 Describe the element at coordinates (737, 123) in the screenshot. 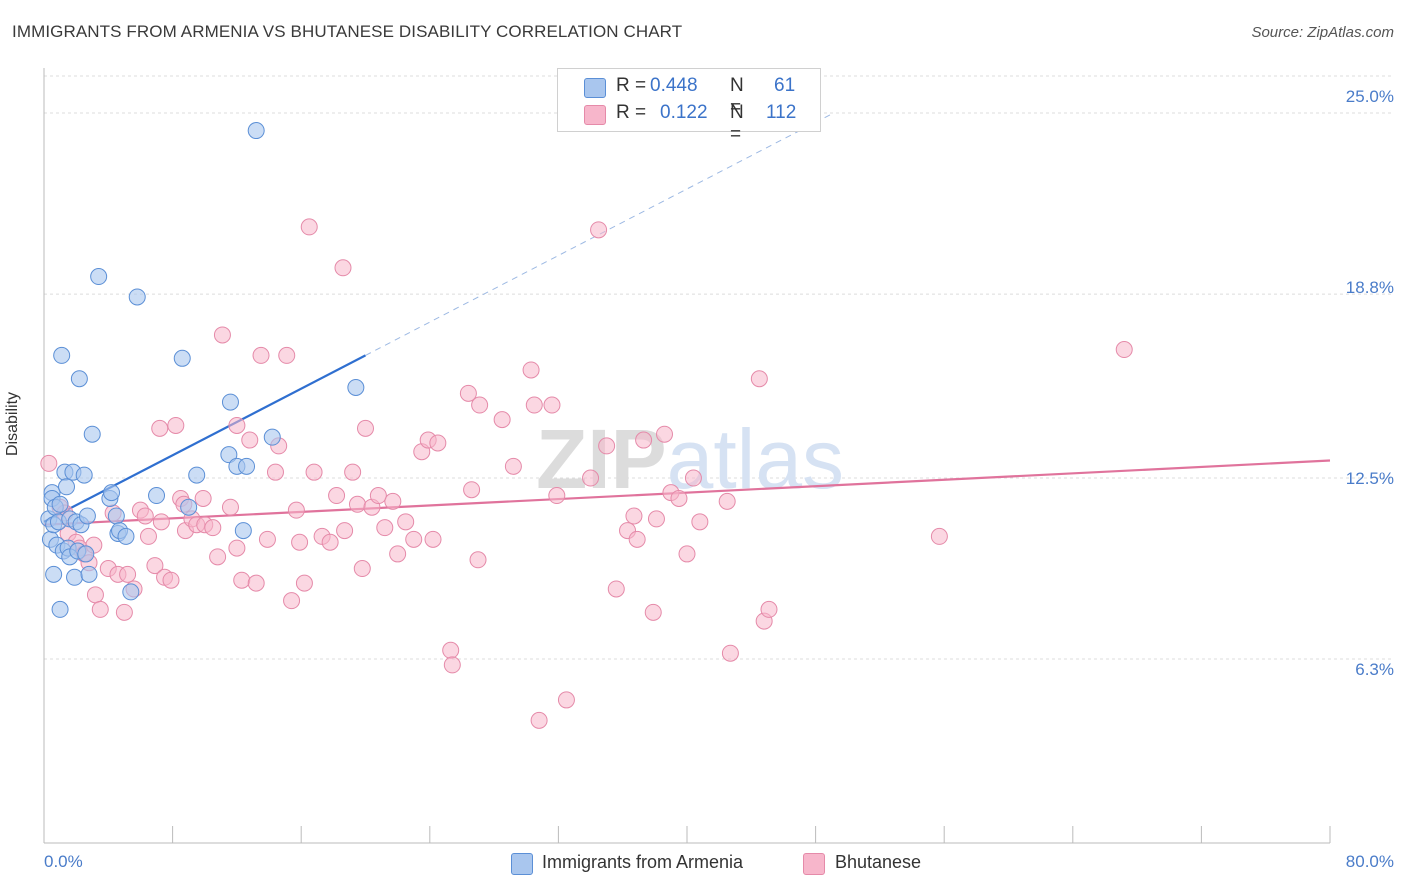

I see `legend-n-label: N =` at that location.